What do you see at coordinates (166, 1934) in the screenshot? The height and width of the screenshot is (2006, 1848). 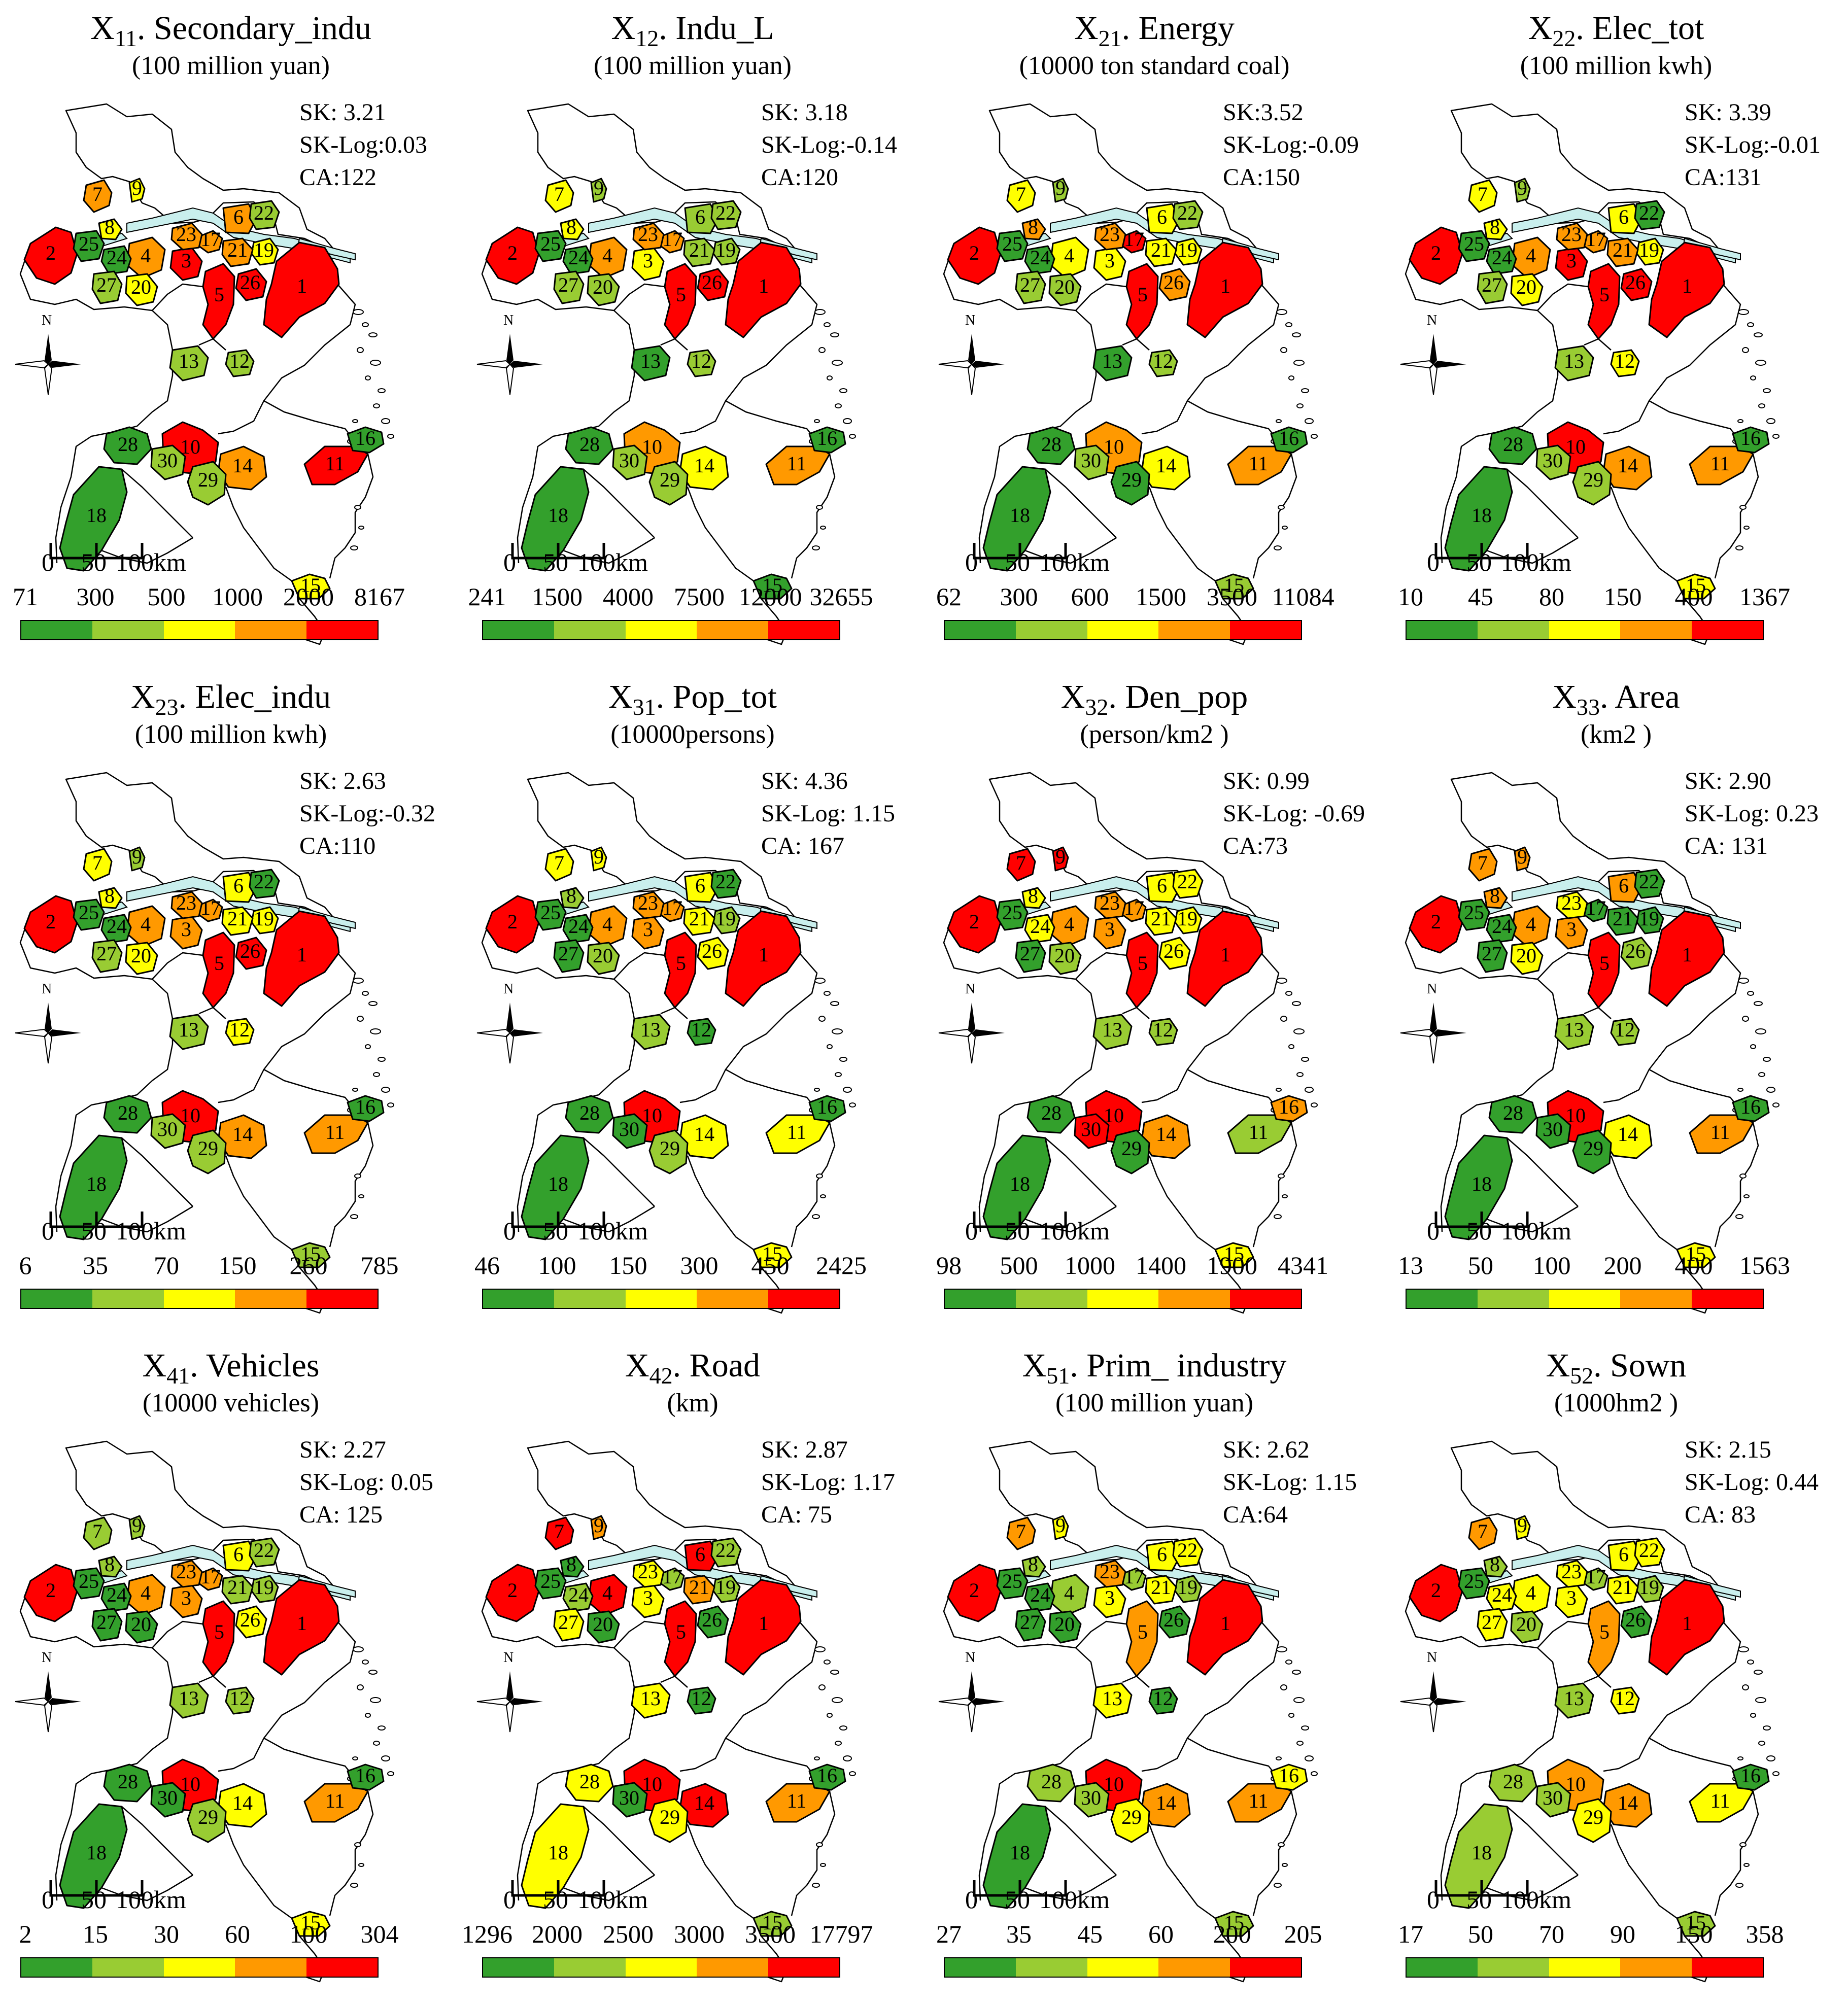 I see `legend-tick: 30` at bounding box center [166, 1934].